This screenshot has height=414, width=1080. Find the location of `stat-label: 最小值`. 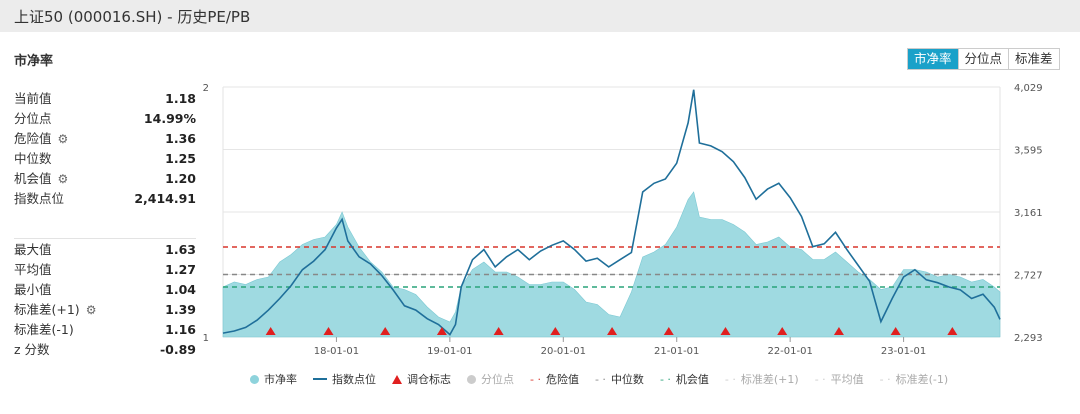

stat-label: 最小值 is located at coordinates (33, 289).